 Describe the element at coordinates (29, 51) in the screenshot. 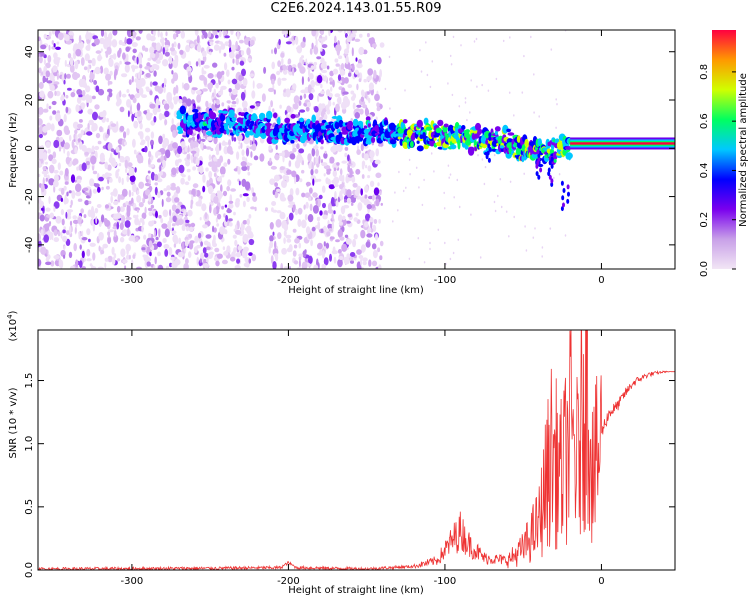

I see `y-tick-label: 40` at that location.